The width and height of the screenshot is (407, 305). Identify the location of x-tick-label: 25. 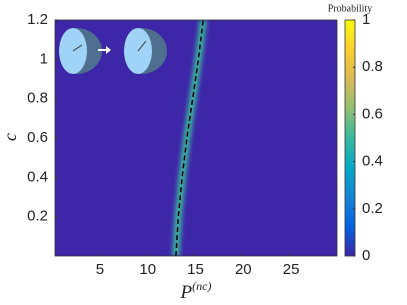
(291, 269).